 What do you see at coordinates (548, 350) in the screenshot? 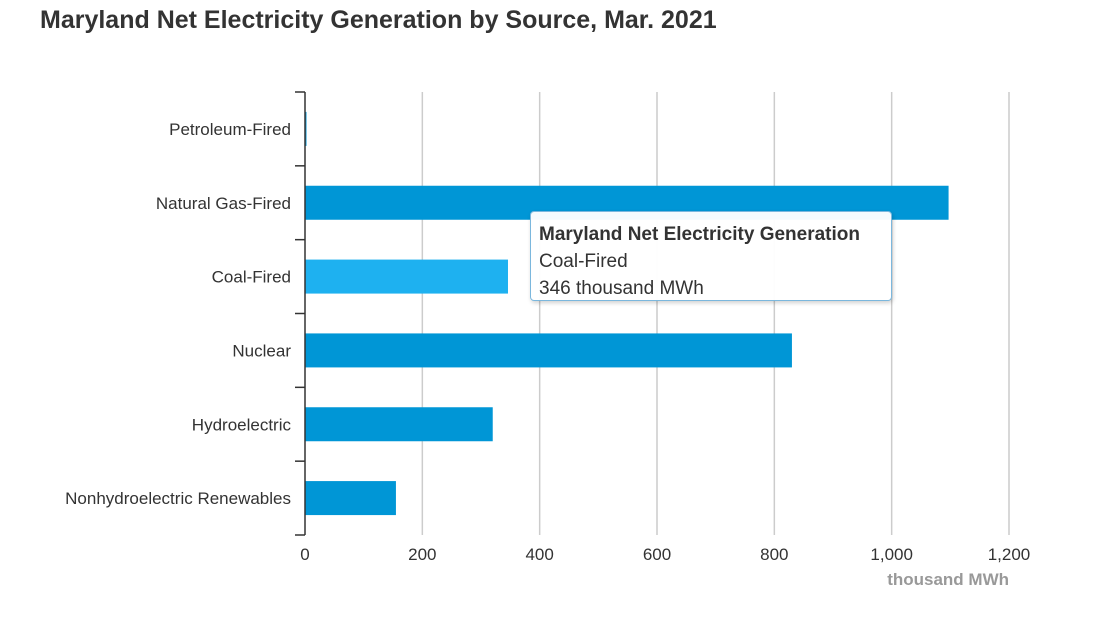
I see `bar-nuclear` at bounding box center [548, 350].